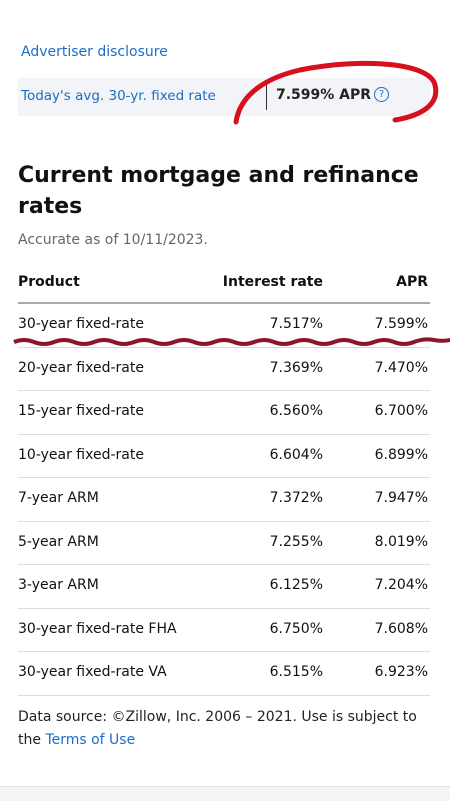  Describe the element at coordinates (58, 498) in the screenshot. I see `table-cell: 7-year ARM` at that location.